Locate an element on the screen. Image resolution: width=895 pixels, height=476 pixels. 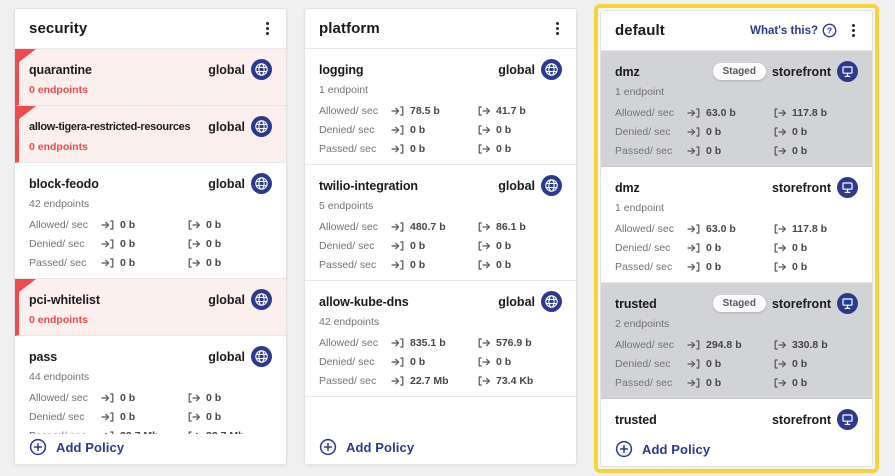
endpoint-count: 1 endpoint is located at coordinates (640, 208).